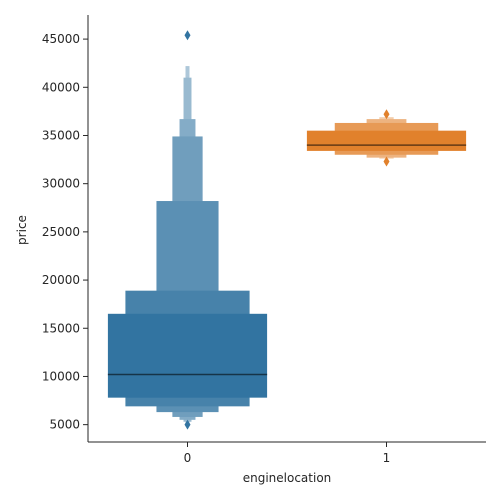 This screenshot has width=500, height=500. What do you see at coordinates (61, 87) in the screenshot?
I see `y-tick-label: 40000` at bounding box center [61, 87].